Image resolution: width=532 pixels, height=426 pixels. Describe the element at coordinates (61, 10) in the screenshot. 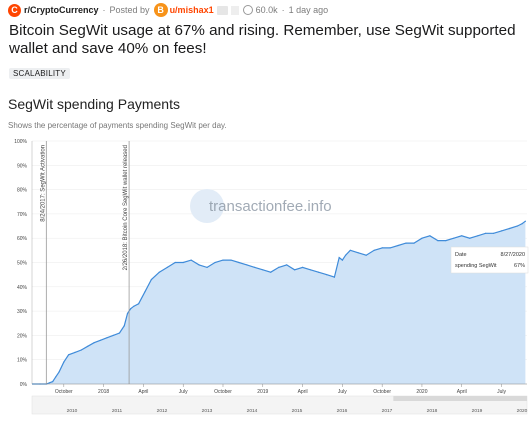

I see `subreddit-link: r/CryptoCurrency` at that location.